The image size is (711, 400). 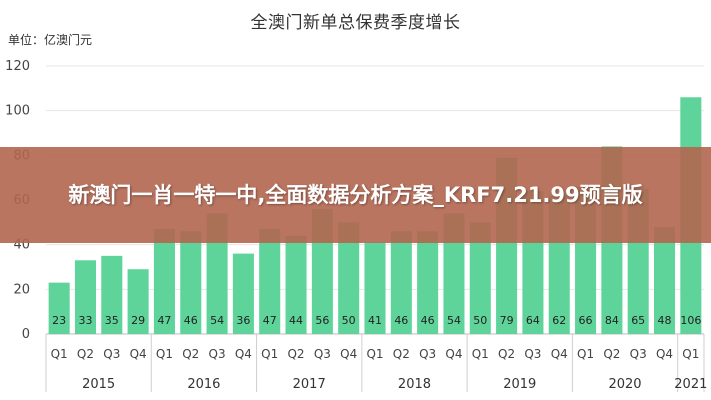 What do you see at coordinates (559, 320) in the screenshot?
I see `data-label: 62` at bounding box center [559, 320].